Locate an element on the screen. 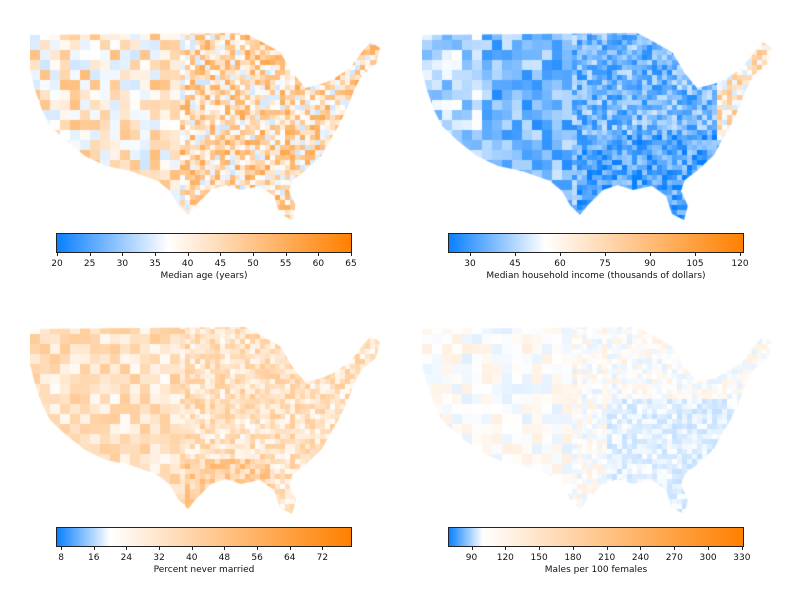  tick-label: 55 is located at coordinates (285, 264).